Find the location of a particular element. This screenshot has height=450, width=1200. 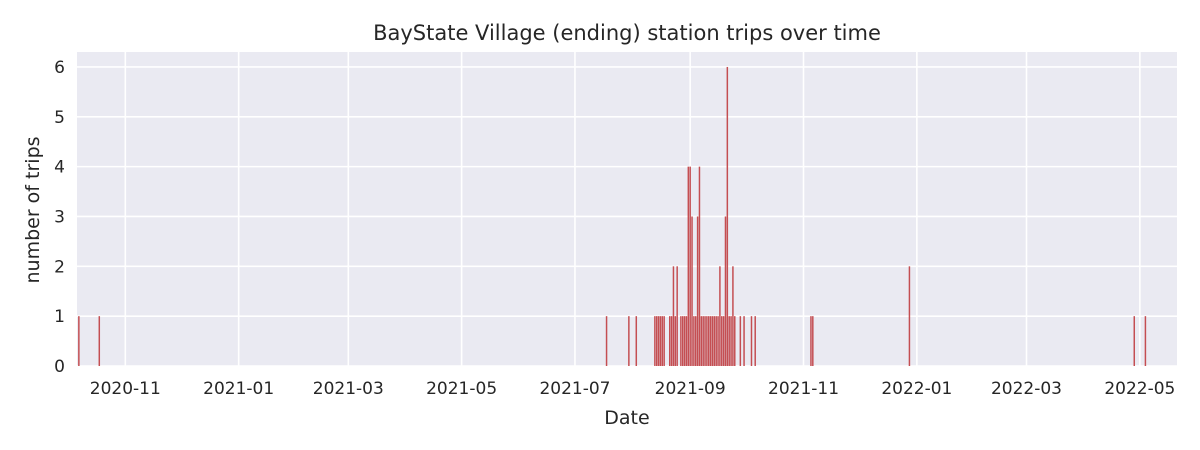

y-tick-label: 4 is located at coordinates (59, 168).